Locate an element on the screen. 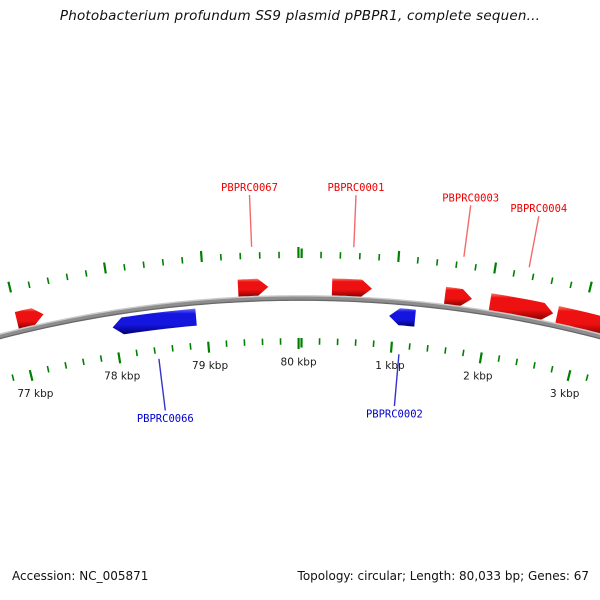 Image resolution: width=600 pixels, height=600 pixels. gene-arrow-pbprc0002 is located at coordinates (402, 317).